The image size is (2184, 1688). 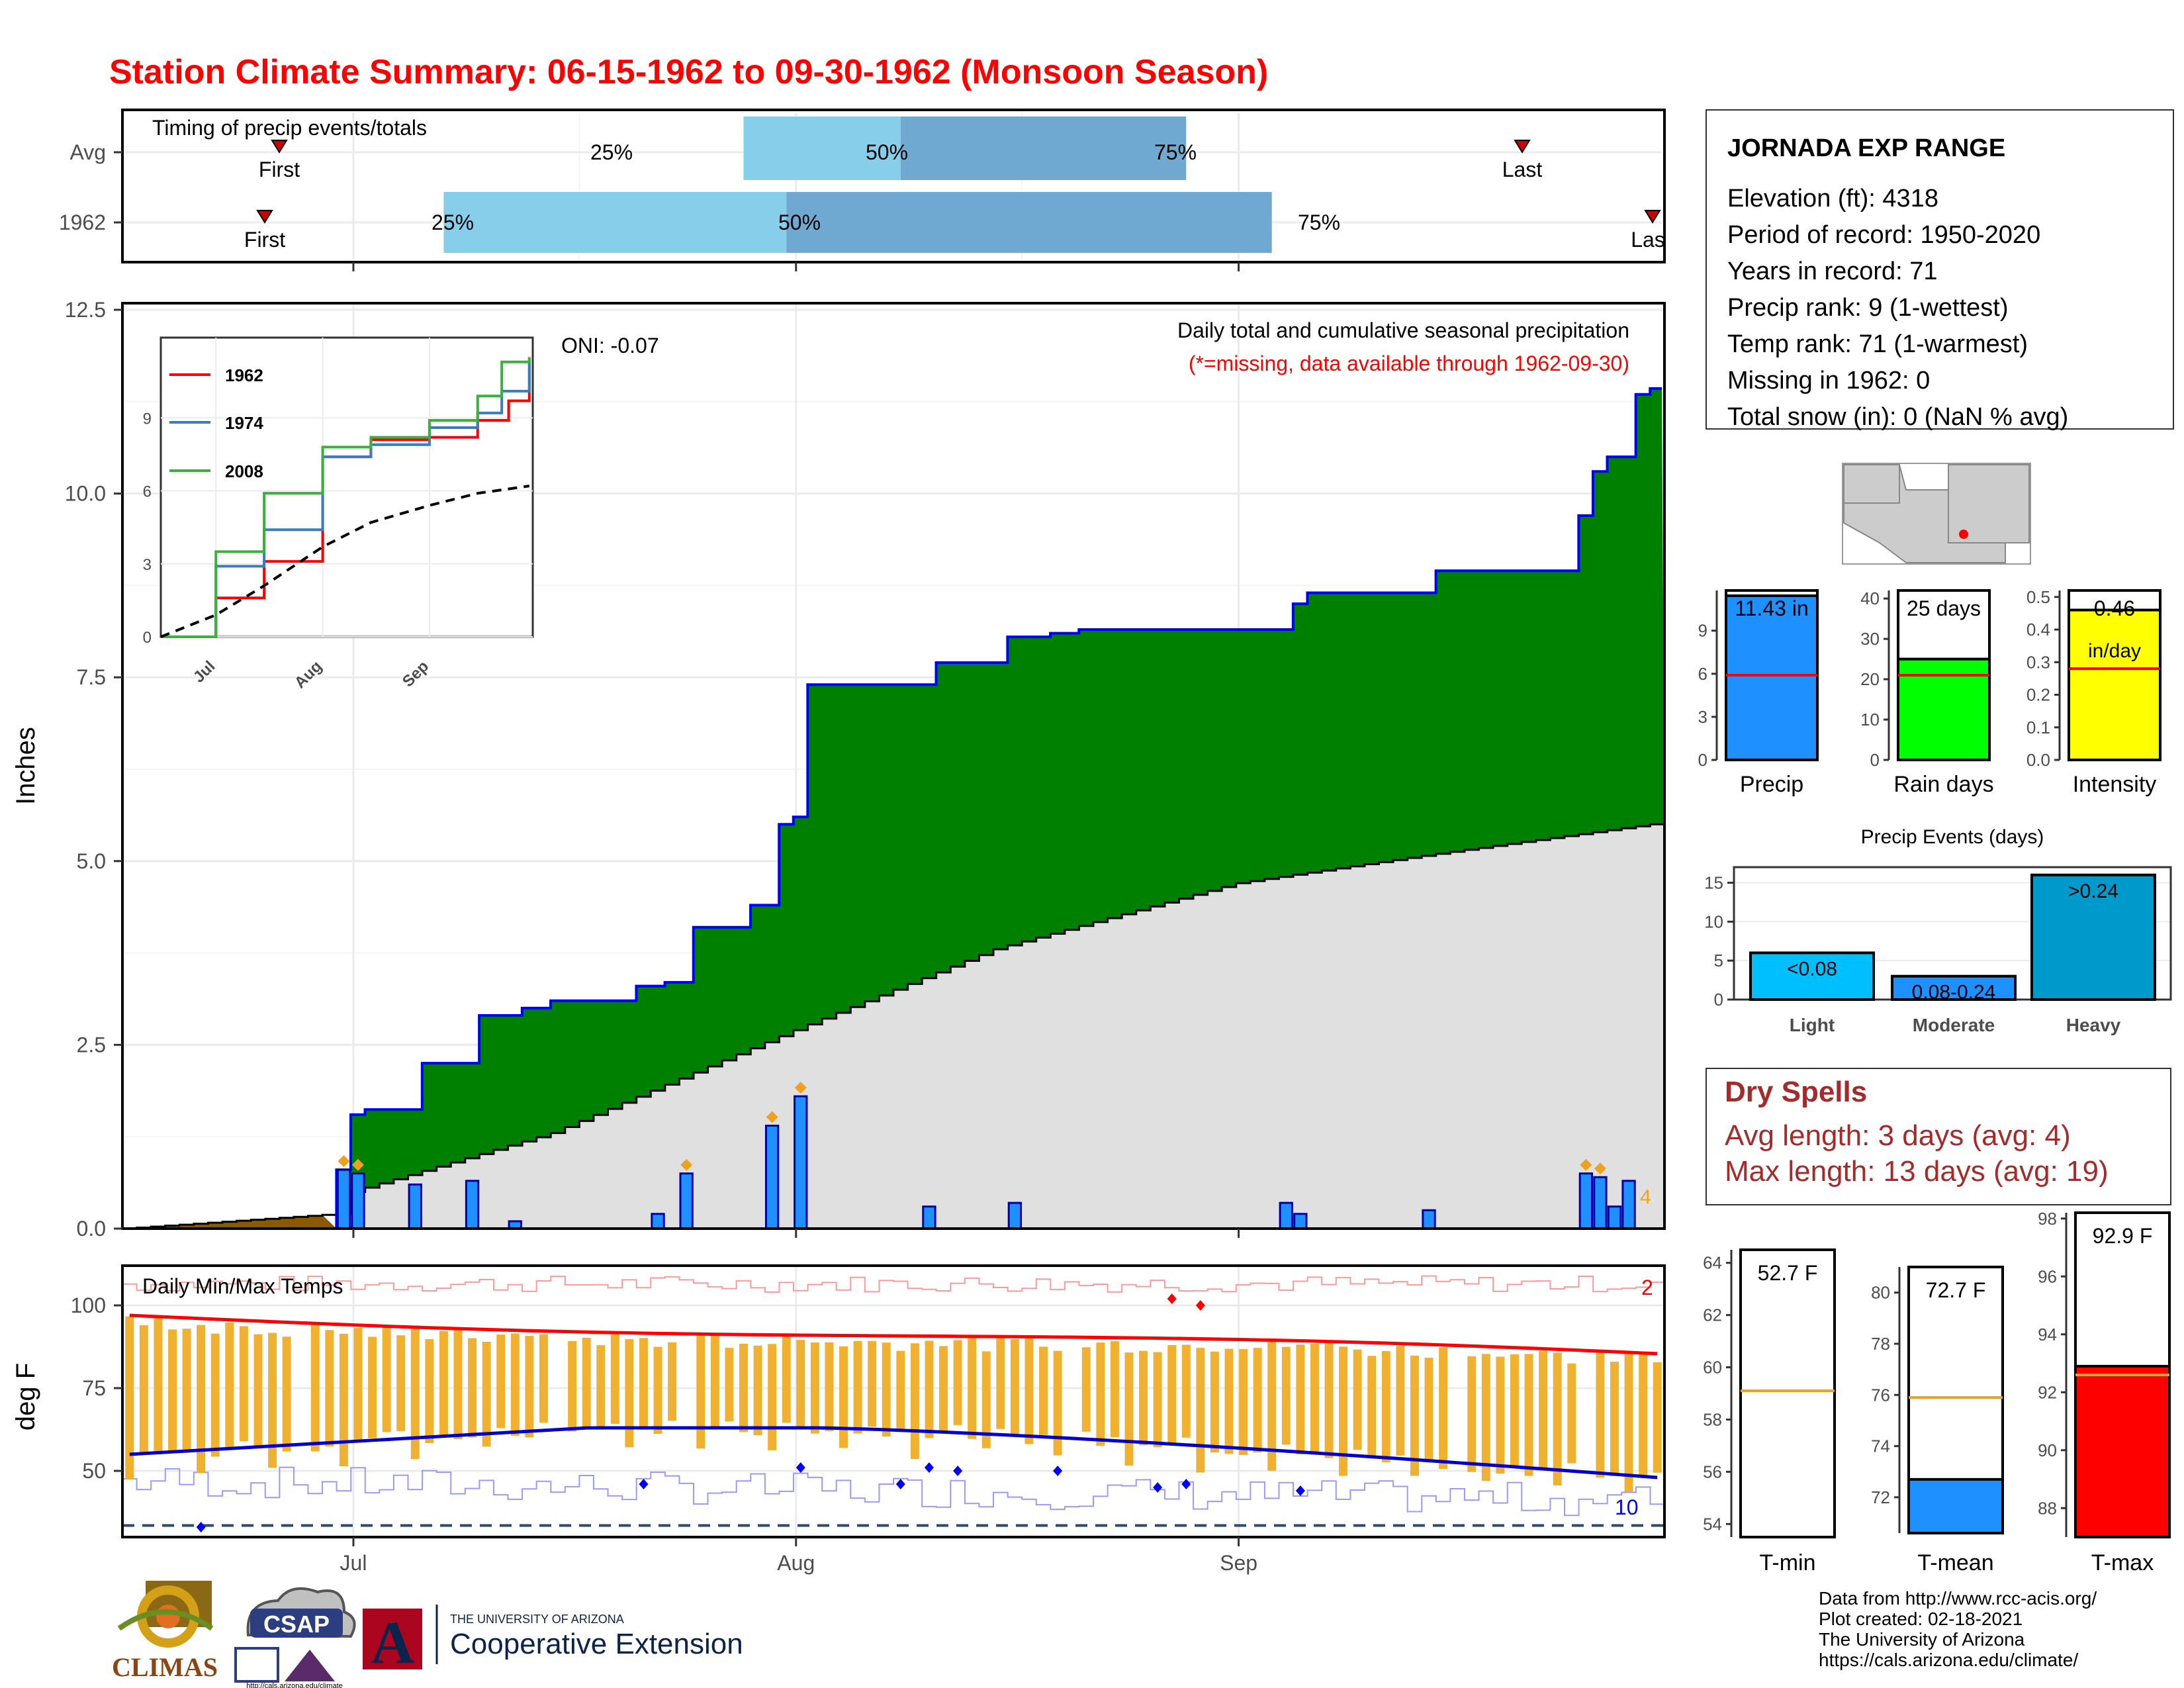 What do you see at coordinates (453, 222) in the screenshot?
I see `timing-1962-p25: 25%` at bounding box center [453, 222].